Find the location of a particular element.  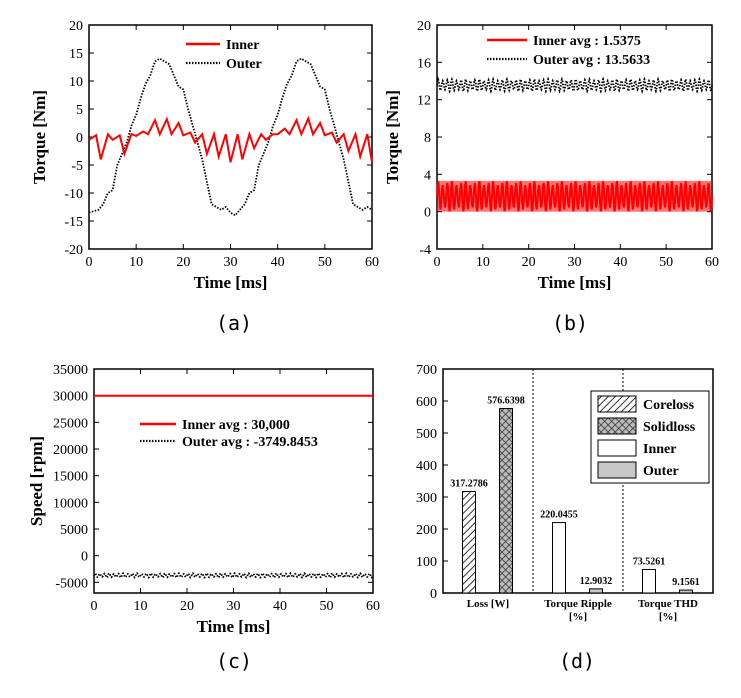

legend-label: Coreloss is located at coordinates (669, 405).